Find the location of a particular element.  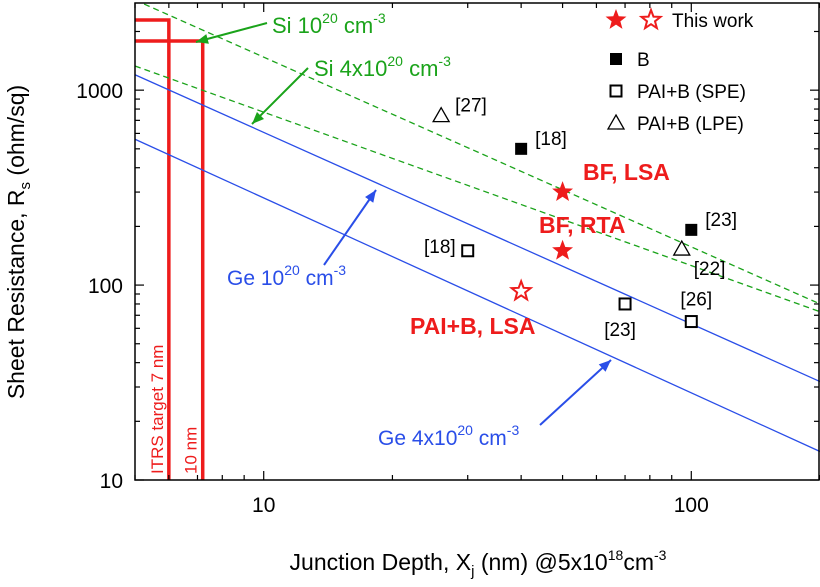

data-point-pai-b-spe--6 is located at coordinates (625, 304).